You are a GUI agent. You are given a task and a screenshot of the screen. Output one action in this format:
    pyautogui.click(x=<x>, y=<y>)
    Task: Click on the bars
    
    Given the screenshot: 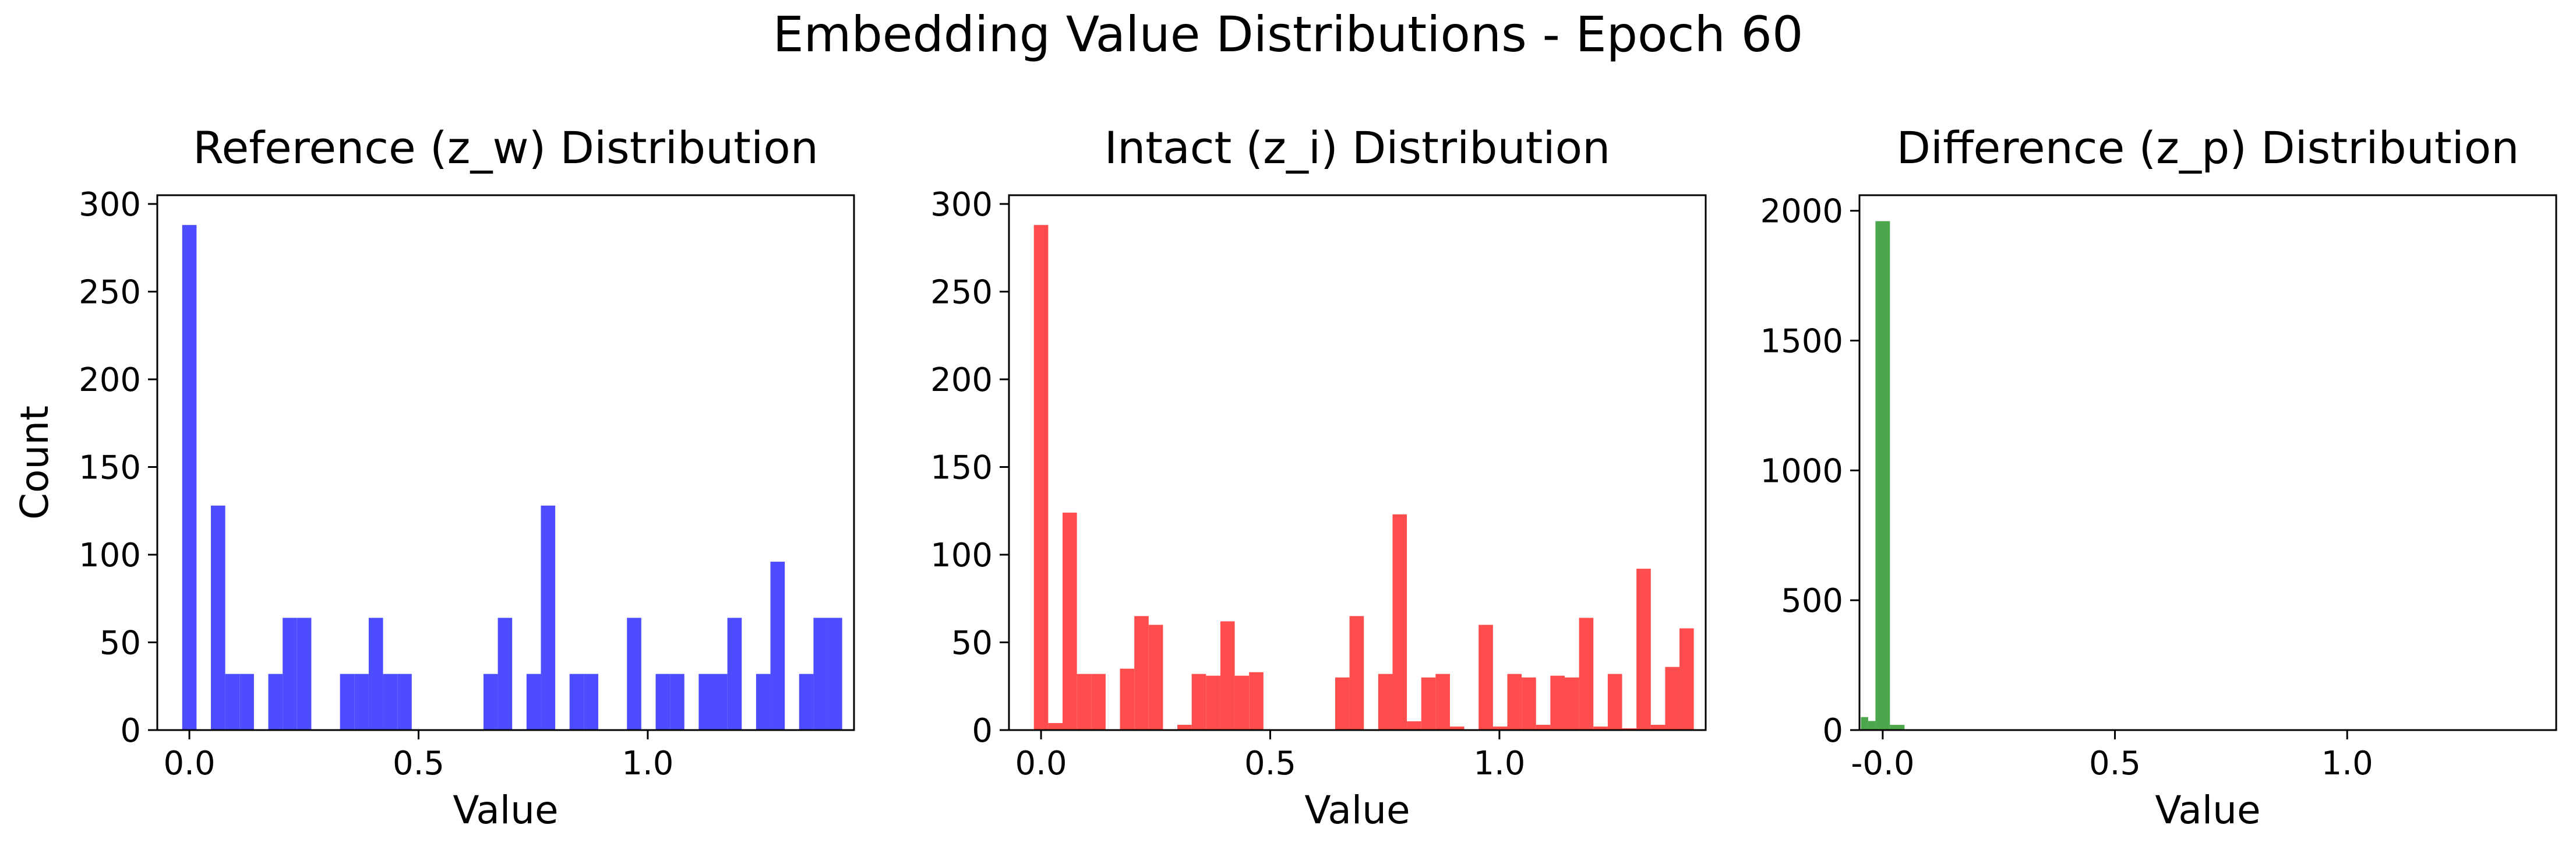 What is the action you would take?
    pyautogui.click(x=1883, y=476)
    